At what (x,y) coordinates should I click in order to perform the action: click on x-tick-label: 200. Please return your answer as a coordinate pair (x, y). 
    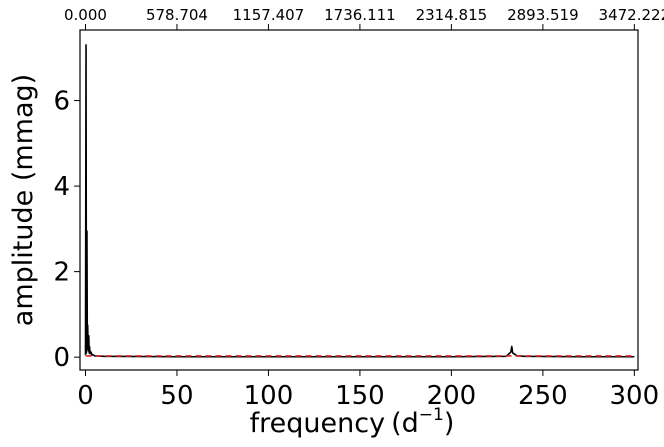
    Looking at the image, I should click on (452, 396).